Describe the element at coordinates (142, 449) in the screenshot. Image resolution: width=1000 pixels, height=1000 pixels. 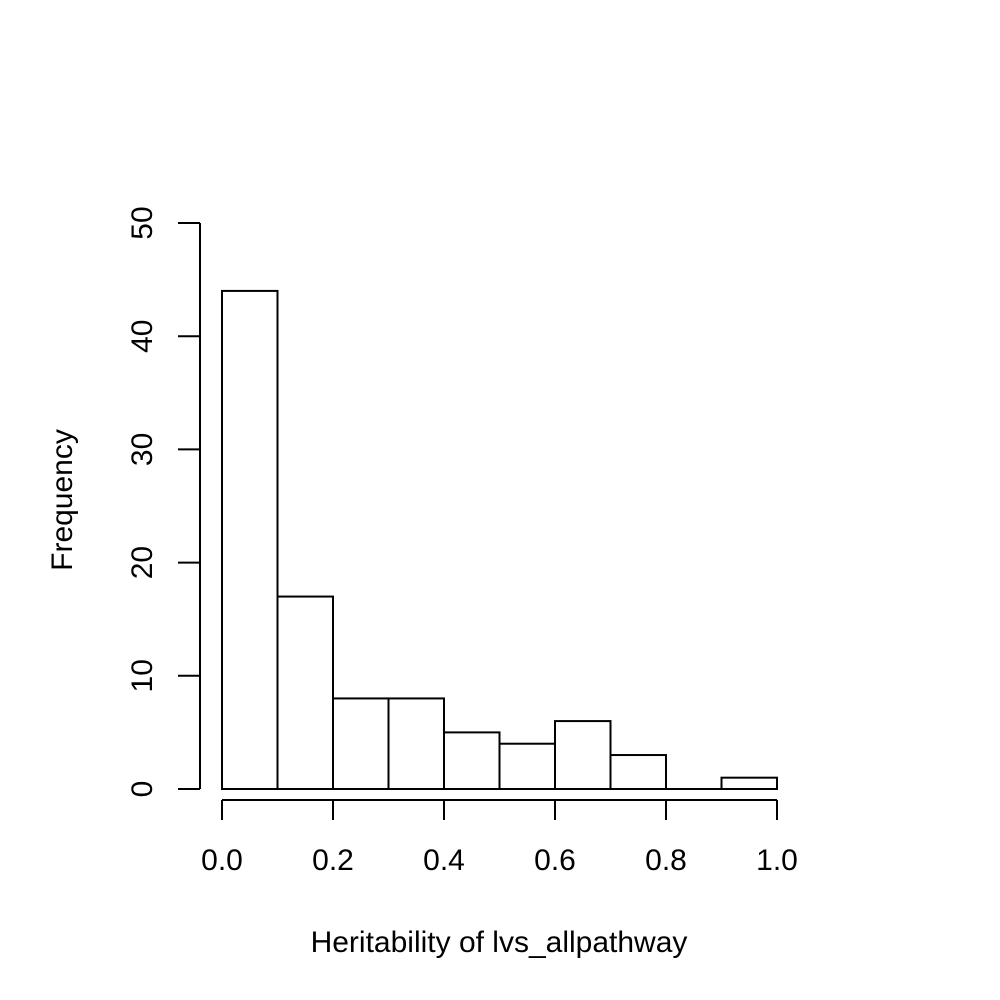
I see `y-tick-label-3: 30` at that location.